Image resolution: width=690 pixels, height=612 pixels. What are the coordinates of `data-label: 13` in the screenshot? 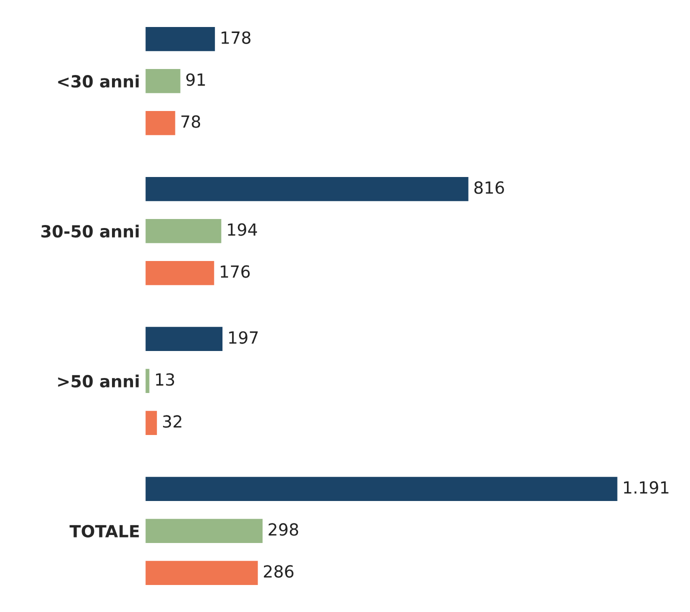 It's located at (165, 379).